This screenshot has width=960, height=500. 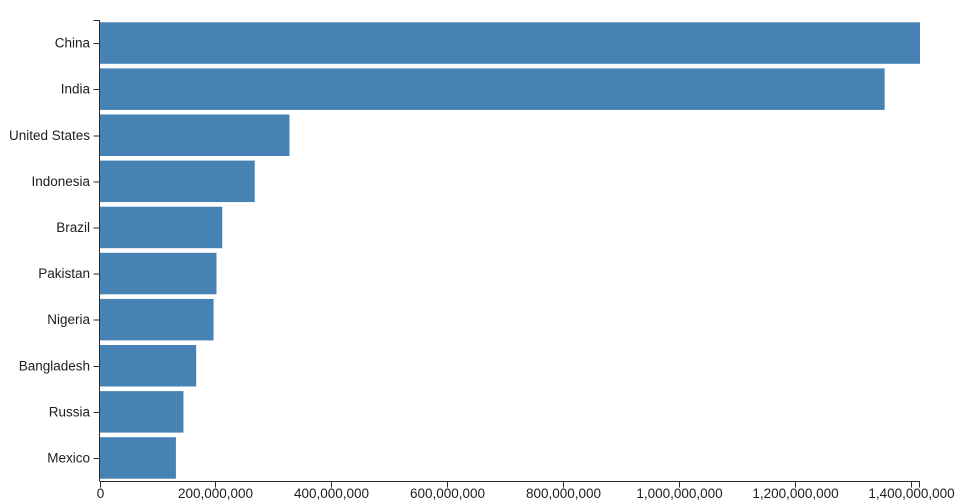 What do you see at coordinates (331, 493) in the screenshot?
I see `x-tick-label-2: 400,000,000` at bounding box center [331, 493].